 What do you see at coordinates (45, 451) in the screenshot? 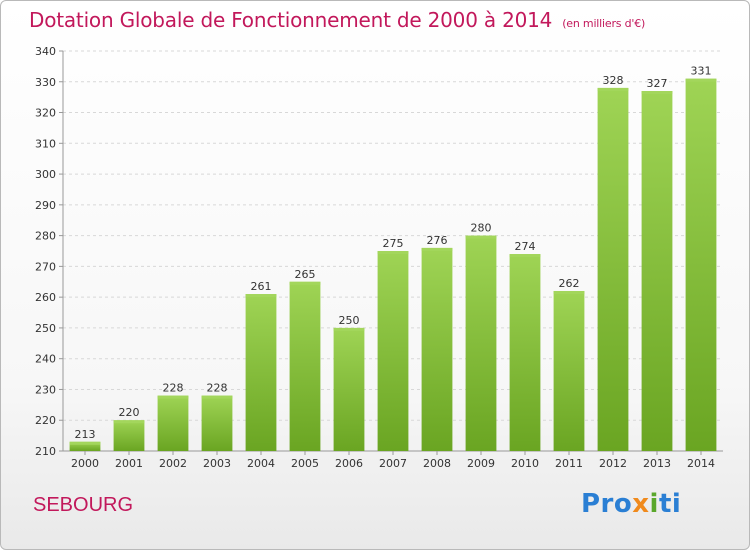
I see `y-tick-label: 210` at bounding box center [45, 451].